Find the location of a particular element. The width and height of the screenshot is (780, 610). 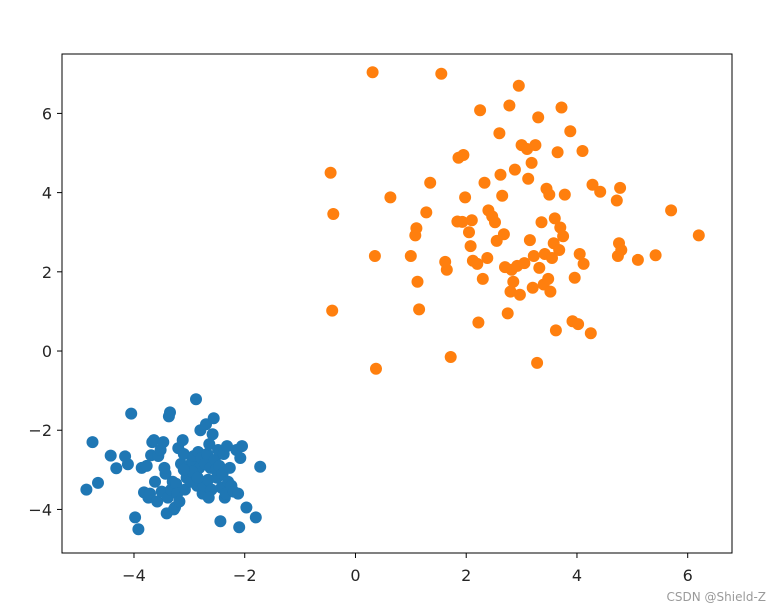

x-tick-label: −4 is located at coordinates (134, 575).